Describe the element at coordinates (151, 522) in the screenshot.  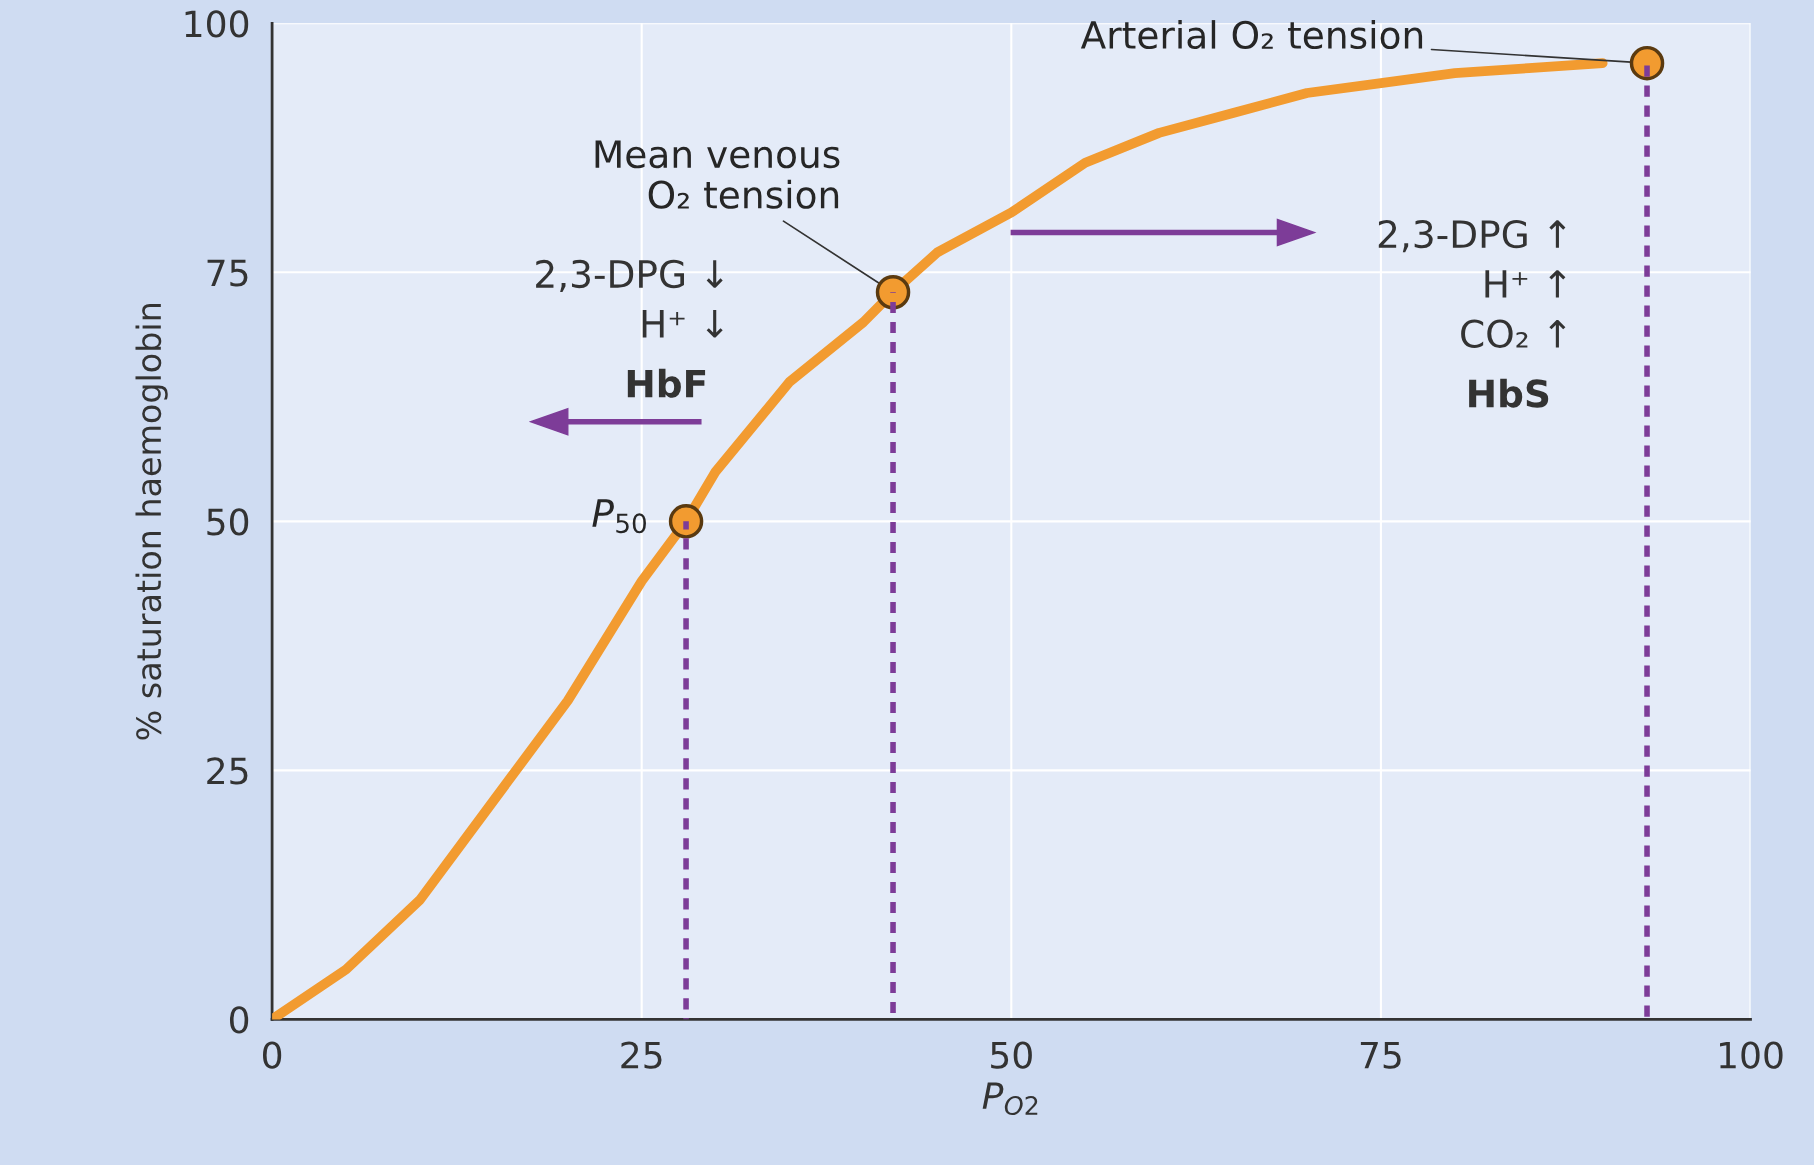
I see `y-axis-title: % saturation haemoglobin` at that location.